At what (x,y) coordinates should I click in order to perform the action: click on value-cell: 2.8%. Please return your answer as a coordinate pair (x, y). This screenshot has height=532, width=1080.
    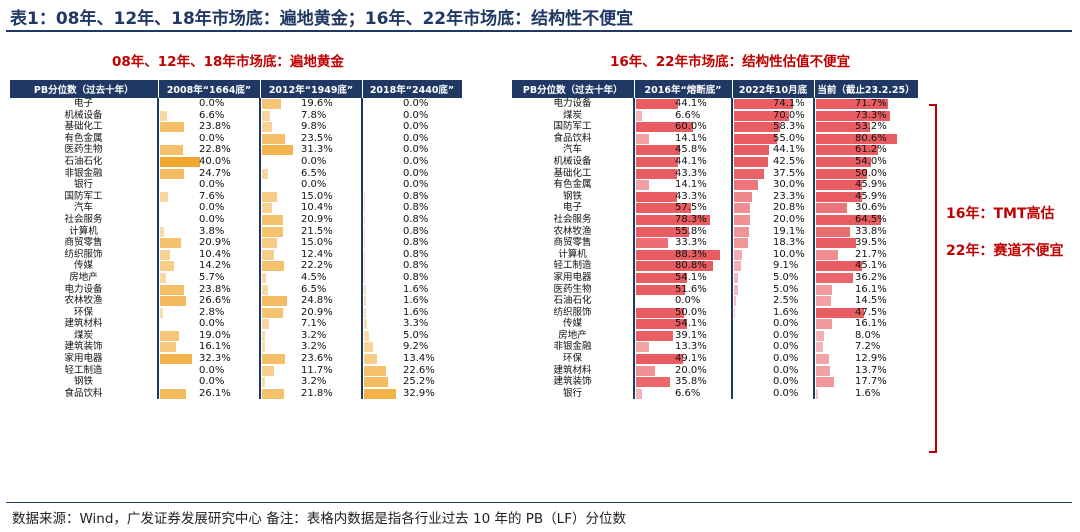
    Looking at the image, I should click on (209, 312).